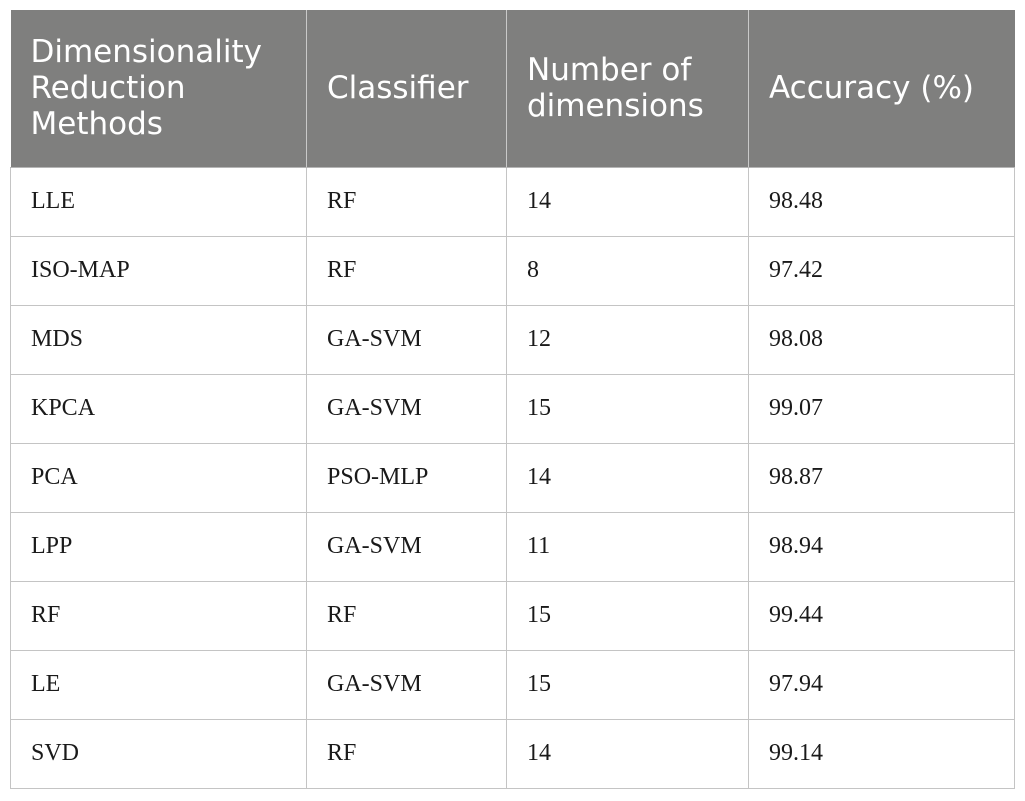 The image size is (1025, 801). I want to click on cell-method: ISO-MAP, so click(158, 270).